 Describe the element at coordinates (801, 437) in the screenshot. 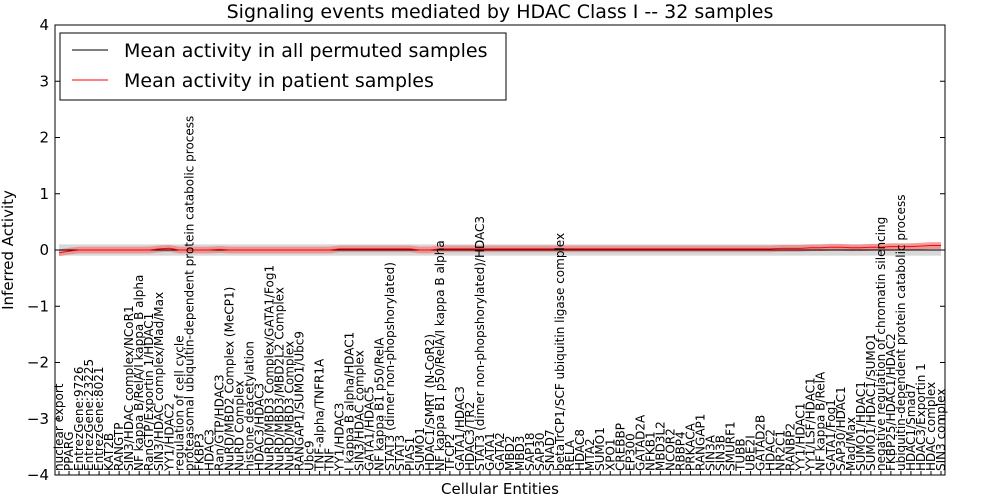

I see `x-tick-label: YY1/HDAC1` at that location.